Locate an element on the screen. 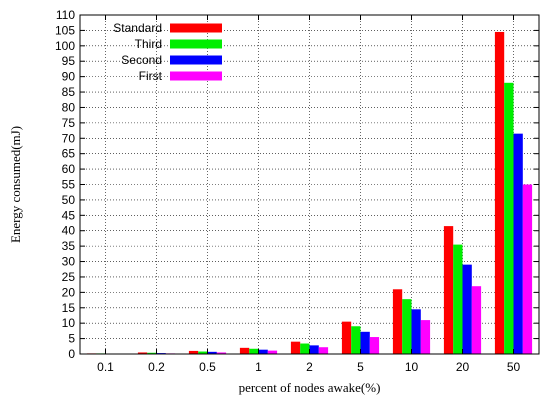 This screenshot has width=545, height=402. y-tick-label: 100 is located at coordinates (65, 46).